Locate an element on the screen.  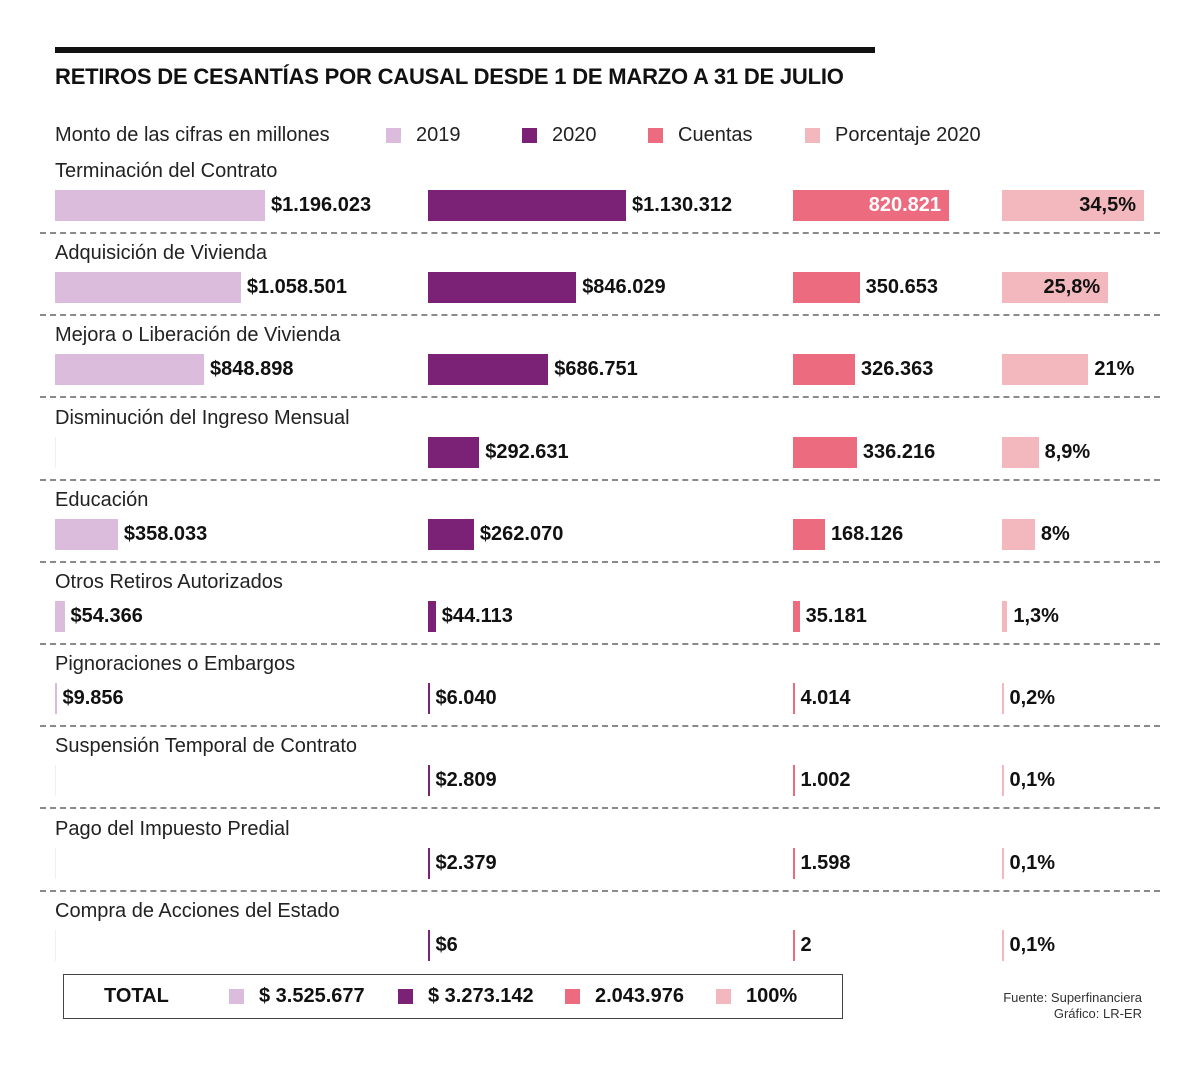
category-row: Pago del Impuesto Predial $2.379 1.598 0,1% is located at coordinates (600, 859).